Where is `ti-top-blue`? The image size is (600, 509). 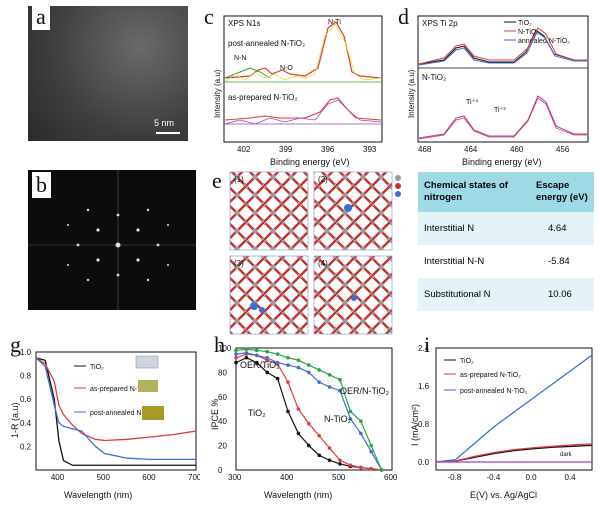
ti-top-blue is located at coordinates (502, 48).